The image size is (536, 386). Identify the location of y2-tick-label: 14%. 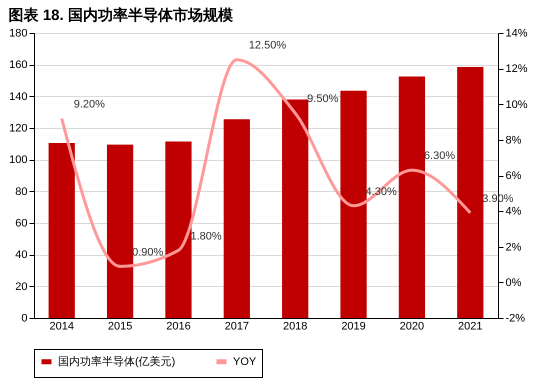
(517, 34).